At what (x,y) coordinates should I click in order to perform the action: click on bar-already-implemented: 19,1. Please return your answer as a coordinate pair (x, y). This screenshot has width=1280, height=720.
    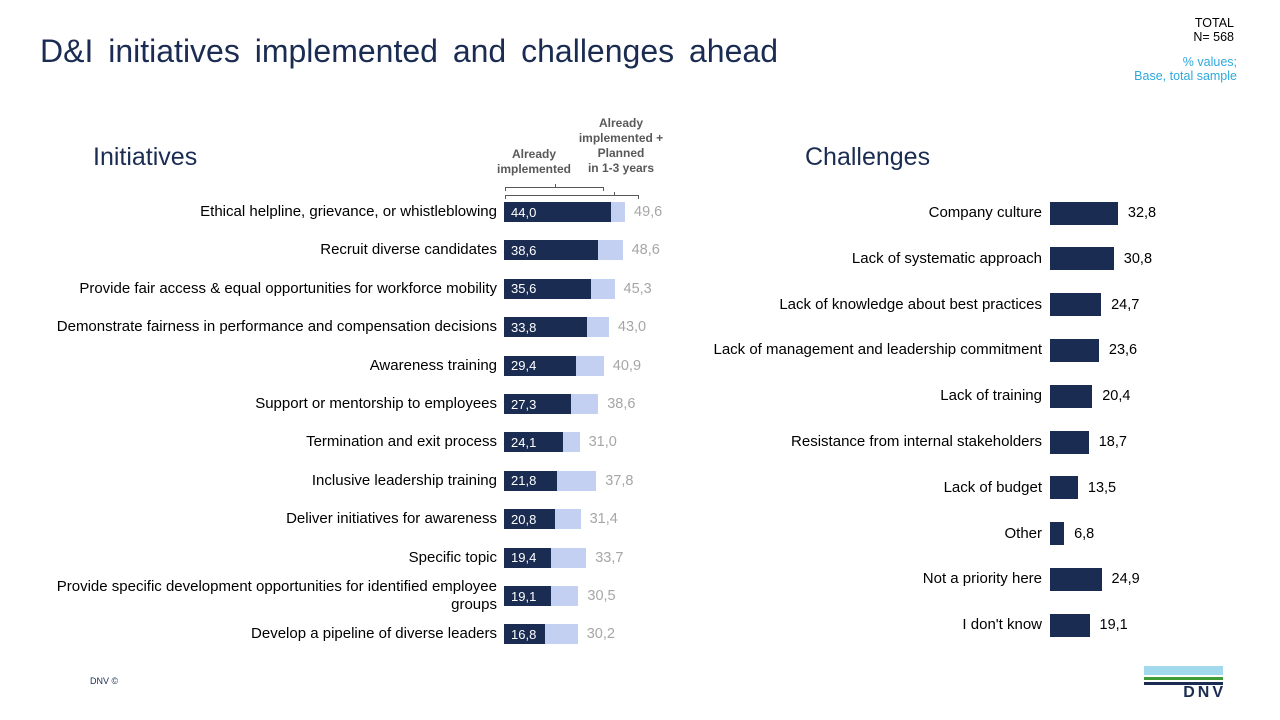
    Looking at the image, I should click on (527, 596).